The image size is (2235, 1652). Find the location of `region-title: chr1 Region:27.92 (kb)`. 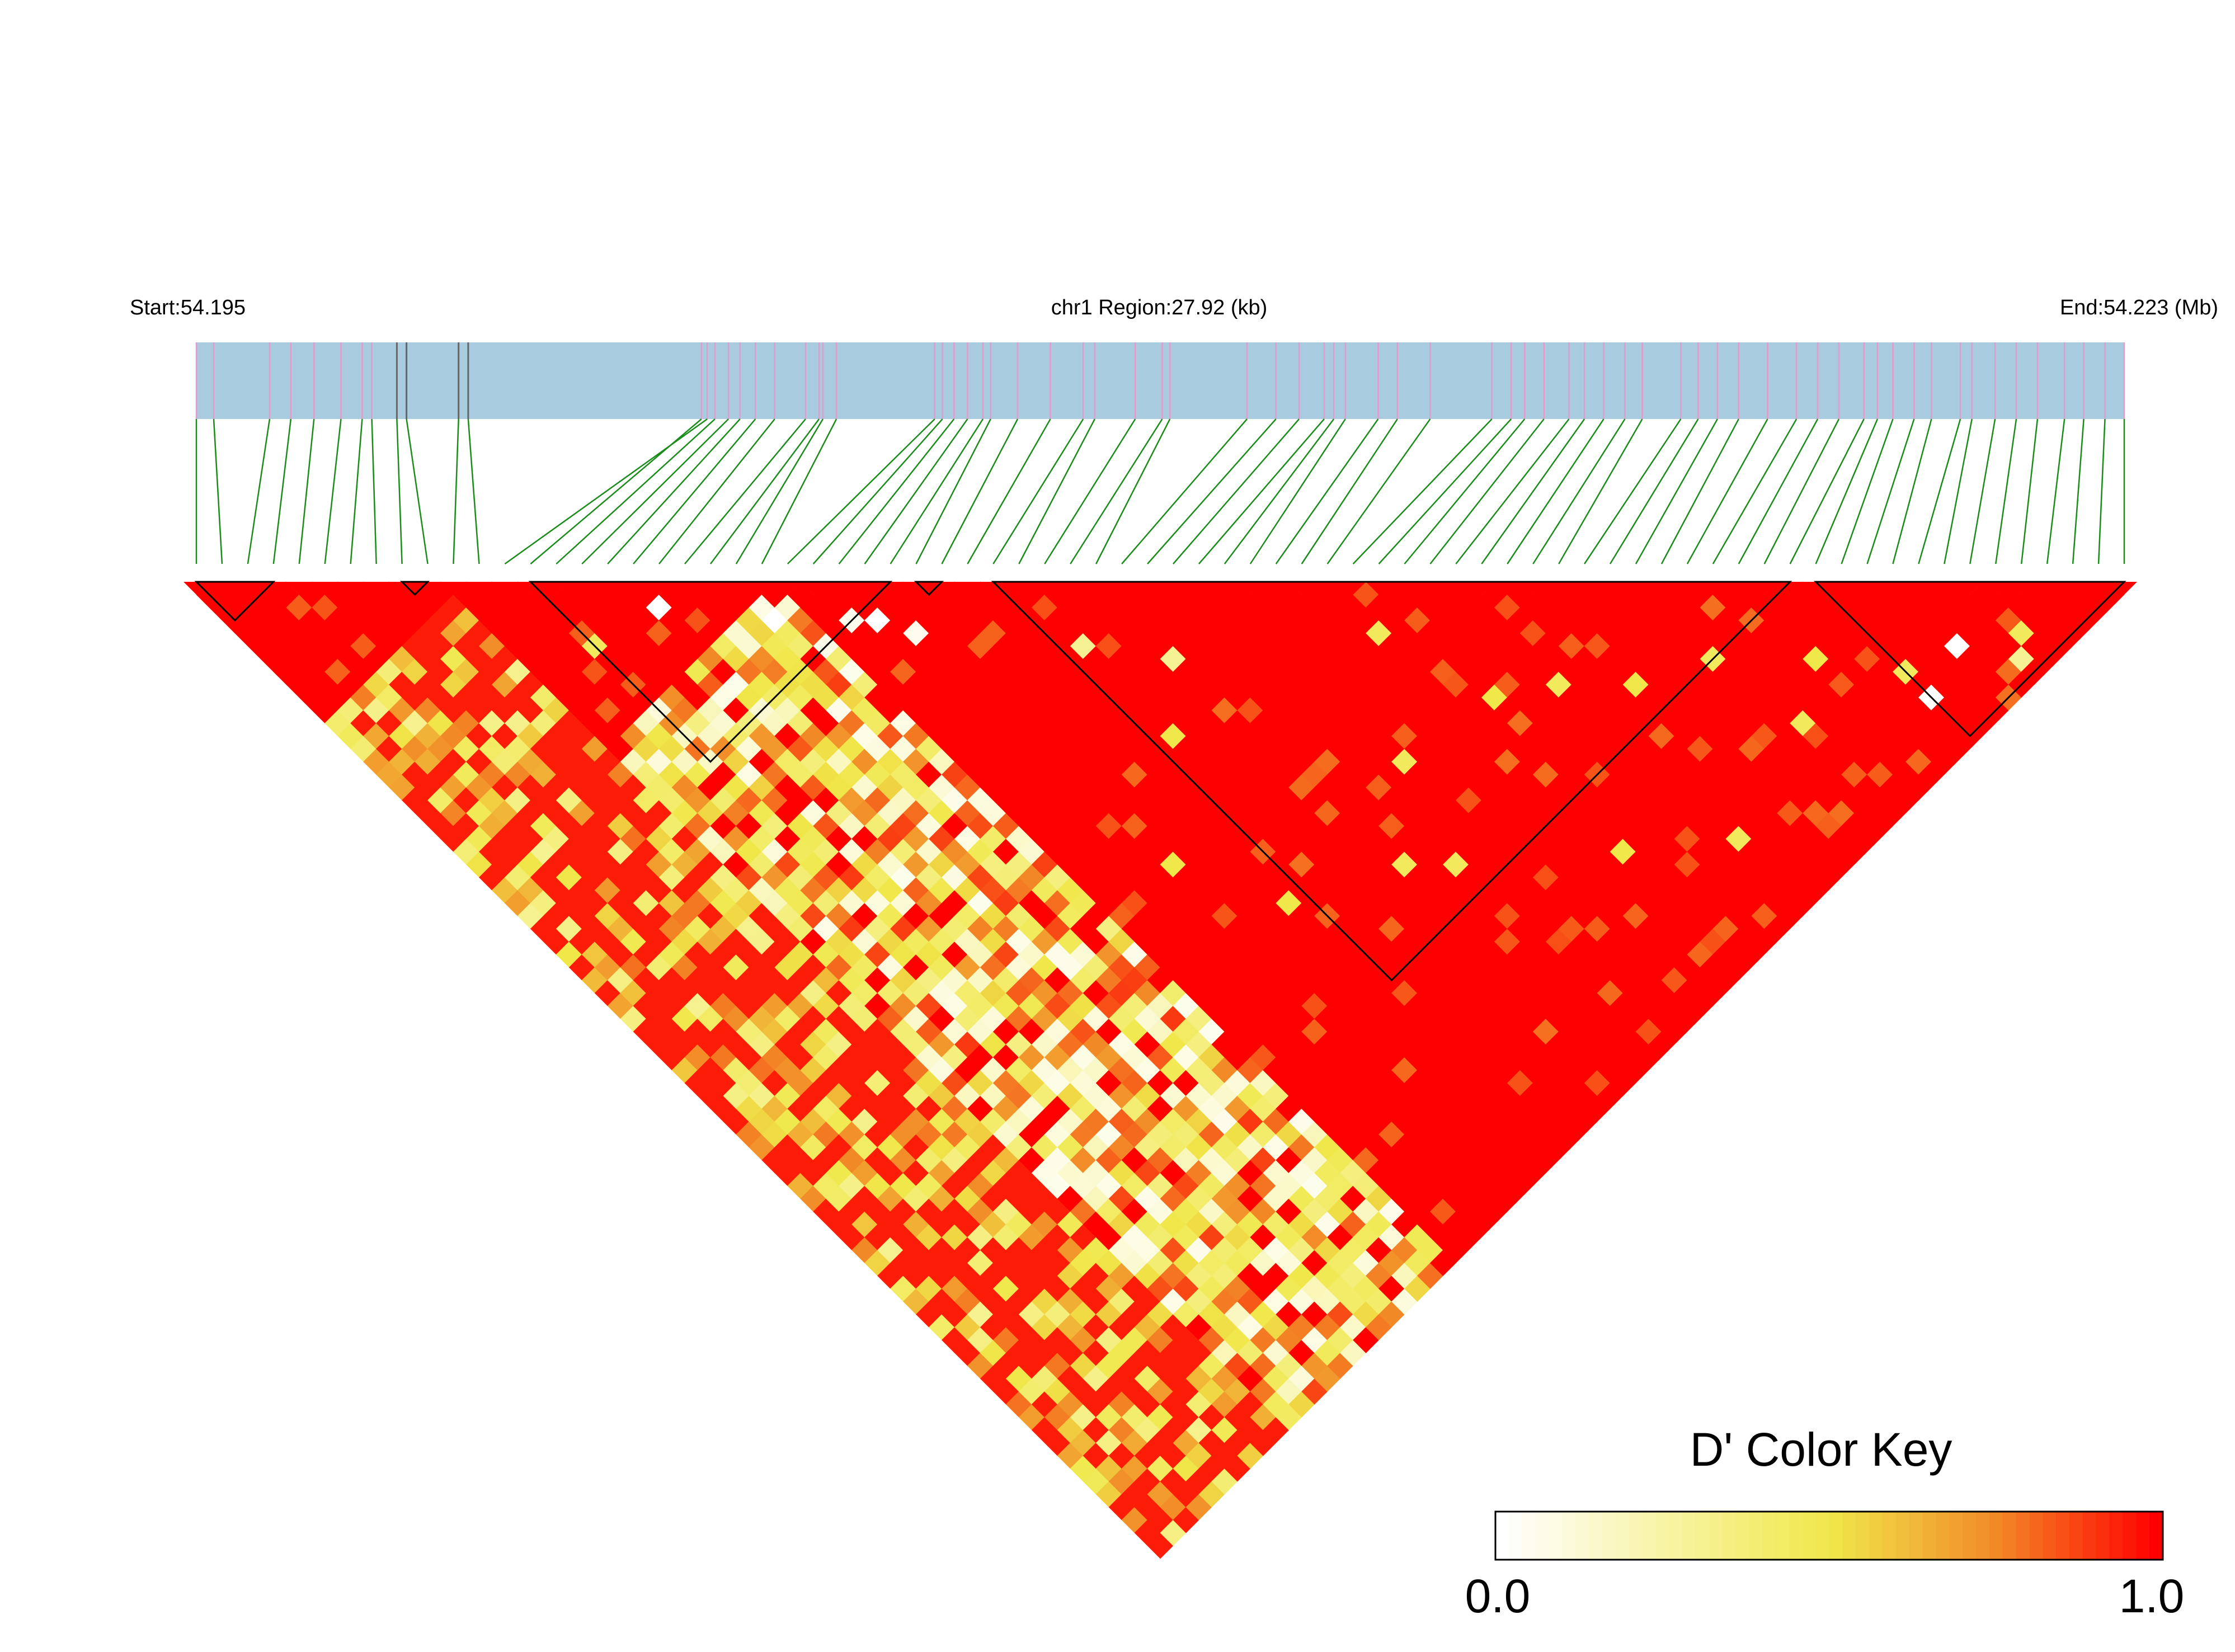

region-title: chr1 Region:27.92 (kb) is located at coordinates (1159, 308).